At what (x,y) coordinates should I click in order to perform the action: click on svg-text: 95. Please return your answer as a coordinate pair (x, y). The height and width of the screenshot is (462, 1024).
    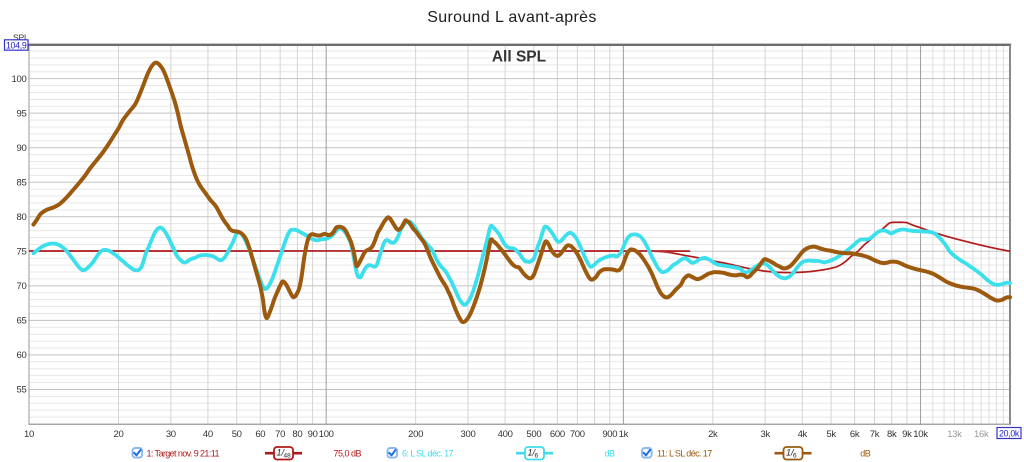
    Looking at the image, I should click on (22, 114).